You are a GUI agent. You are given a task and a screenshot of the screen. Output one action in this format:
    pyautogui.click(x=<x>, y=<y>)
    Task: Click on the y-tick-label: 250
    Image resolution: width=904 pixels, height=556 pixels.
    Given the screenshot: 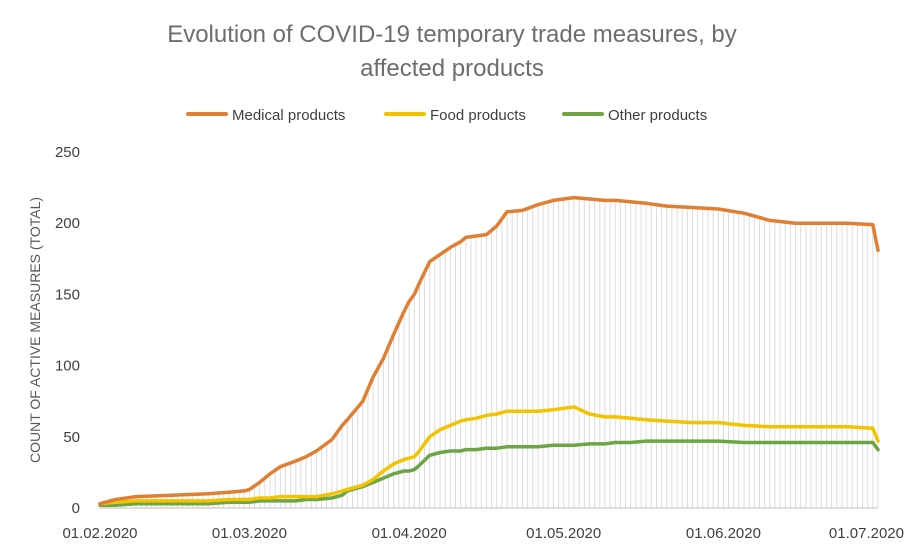 What is the action you would take?
    pyautogui.click(x=67, y=152)
    